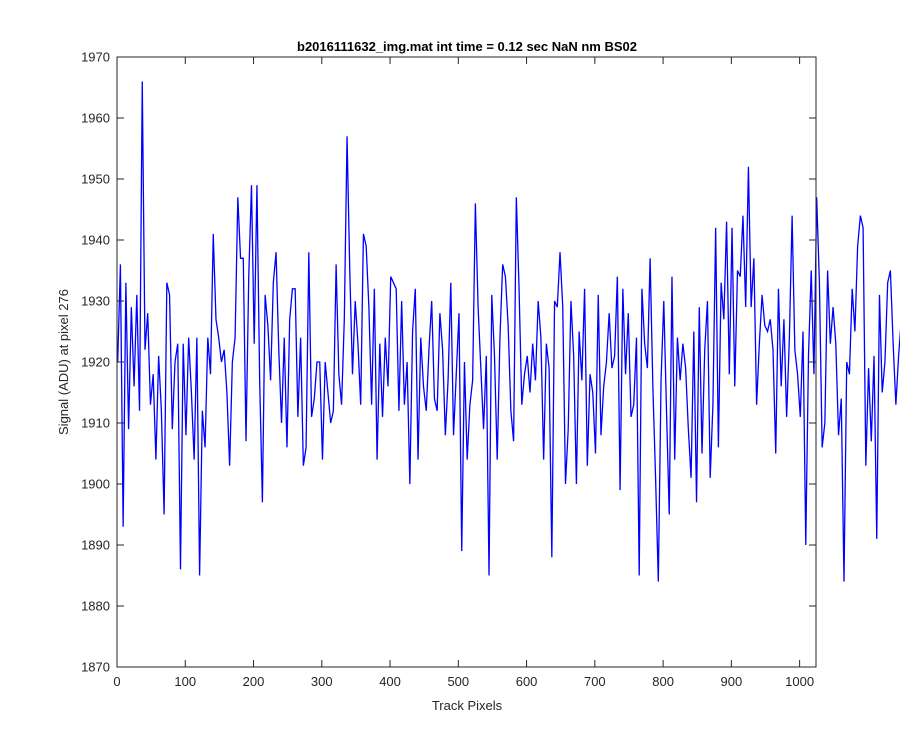  What do you see at coordinates (95, 240) in the screenshot?
I see `y-tick-label: 1940` at bounding box center [95, 240].